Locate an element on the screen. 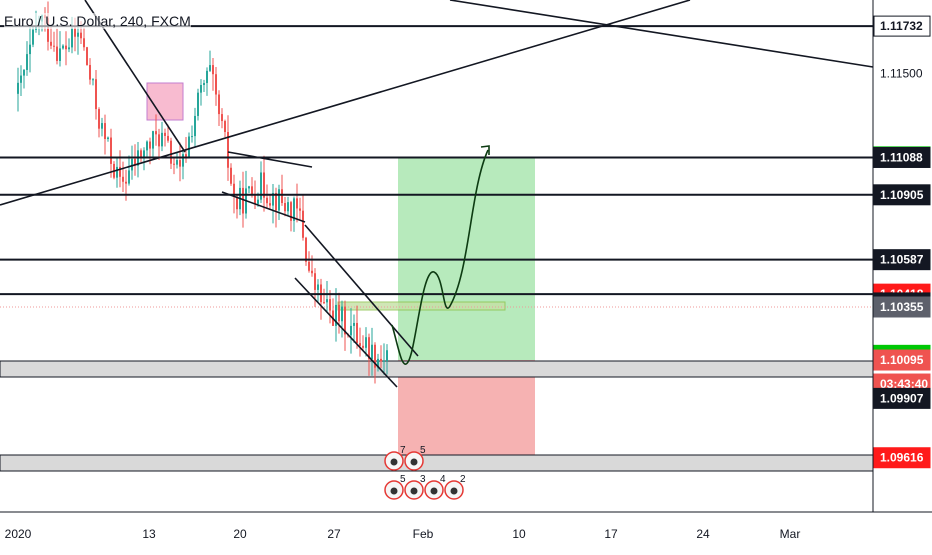 The image size is (932, 555). price-label-text: 1.11732 is located at coordinates (901, 26).